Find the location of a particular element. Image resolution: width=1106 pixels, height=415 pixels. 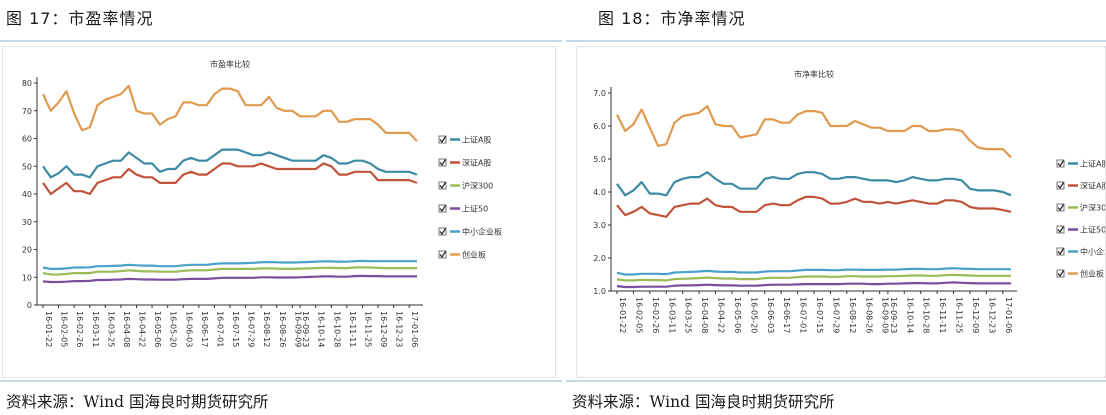

x-tick-label: 16-07-15 is located at coordinates (235, 329).